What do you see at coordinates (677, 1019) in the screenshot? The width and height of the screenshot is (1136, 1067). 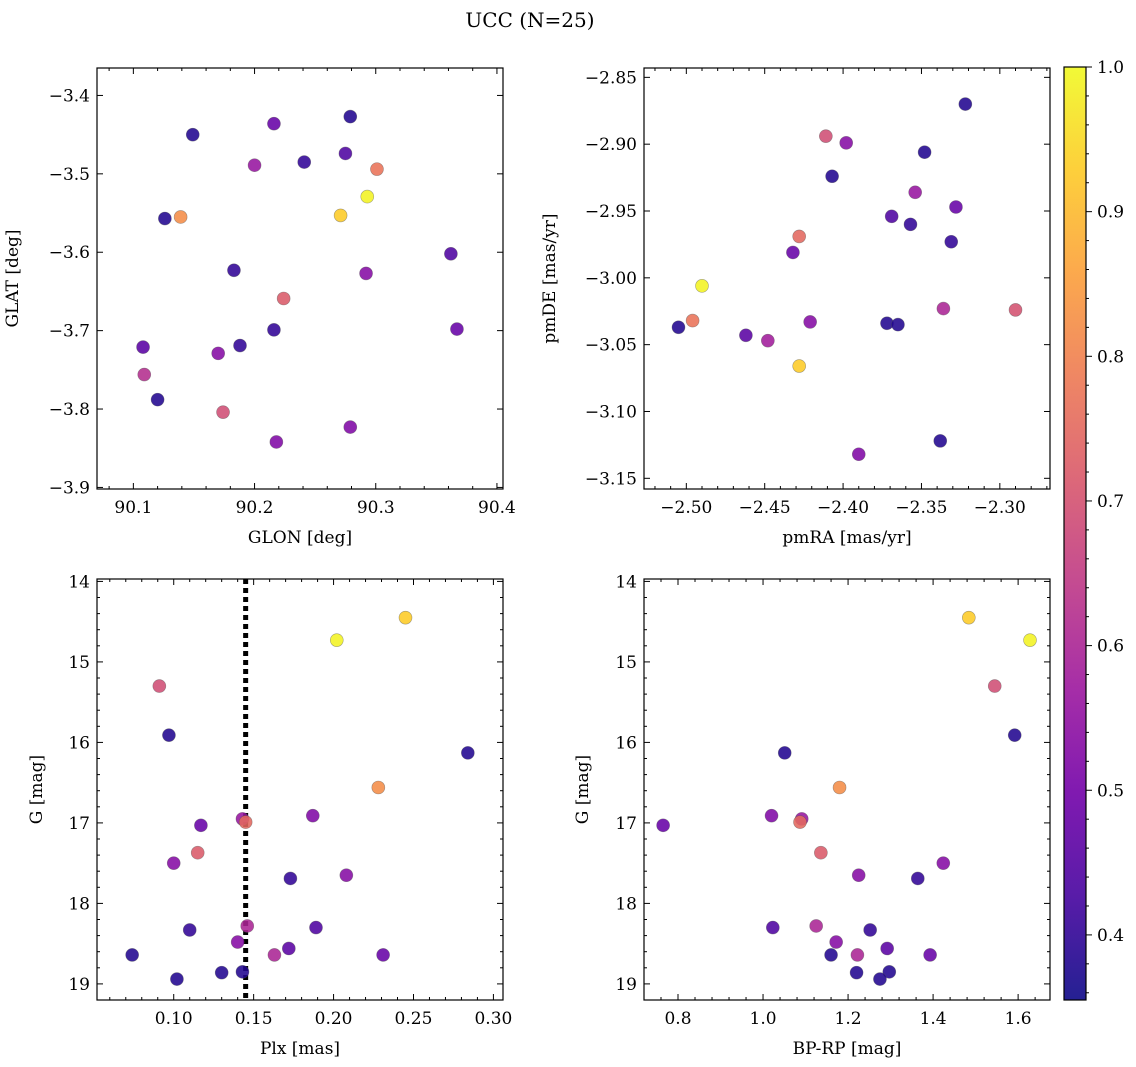 I see `x-tick-label: 0.8` at bounding box center [677, 1019].